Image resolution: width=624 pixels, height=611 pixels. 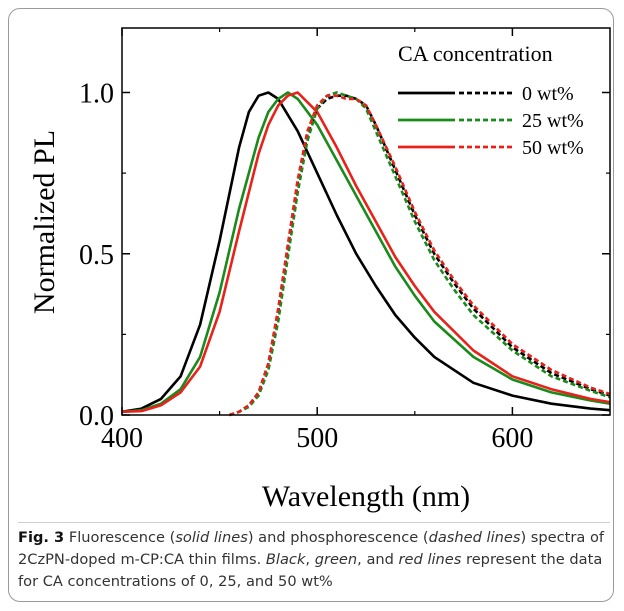 What do you see at coordinates (310, 559) in the screenshot?
I see `caption-text: ,` at bounding box center [310, 559].